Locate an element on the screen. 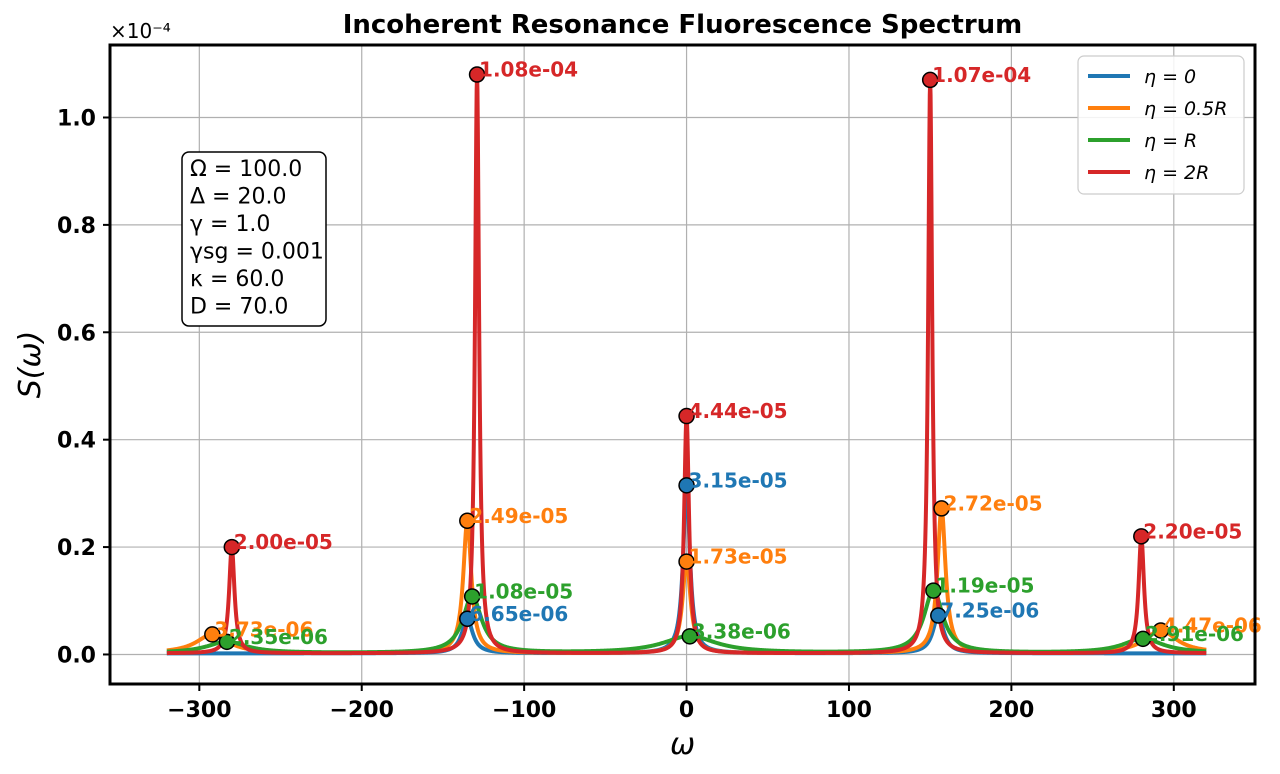  peak-label: 2.35e-06 is located at coordinates (278, 637).